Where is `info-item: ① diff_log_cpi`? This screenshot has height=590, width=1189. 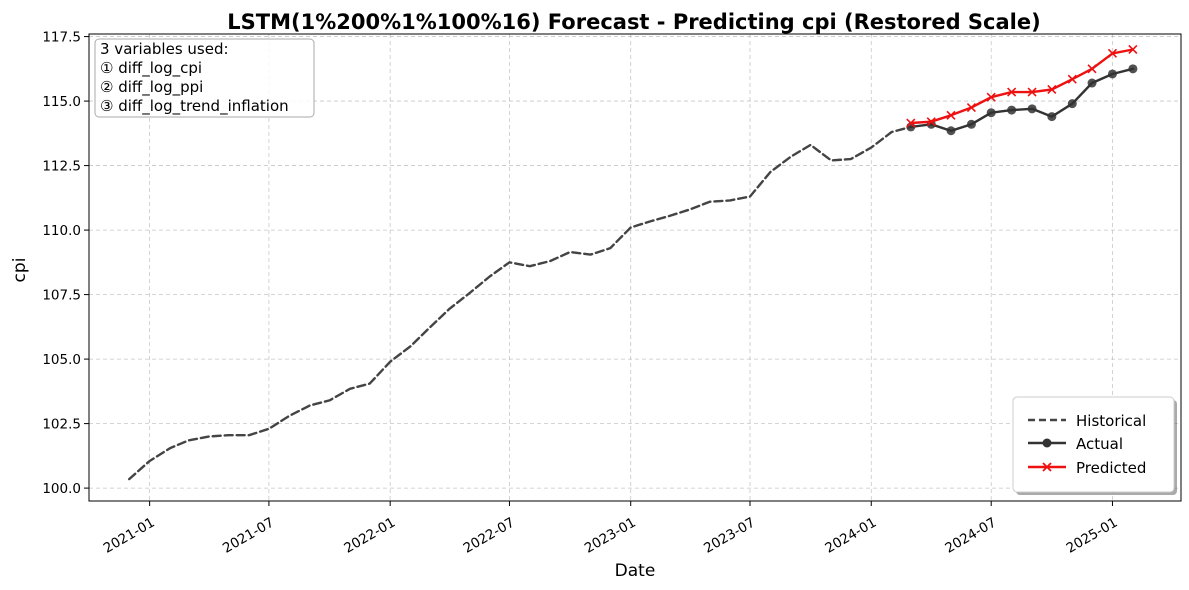
info-item: ① diff_log_cpi is located at coordinates (151, 68).